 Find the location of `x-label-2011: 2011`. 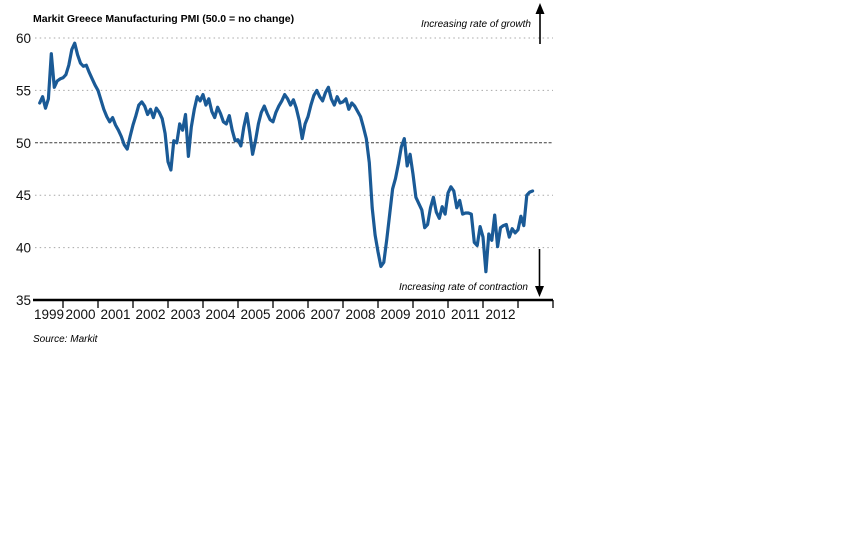

x-label-2011: 2011 is located at coordinates (465, 314).